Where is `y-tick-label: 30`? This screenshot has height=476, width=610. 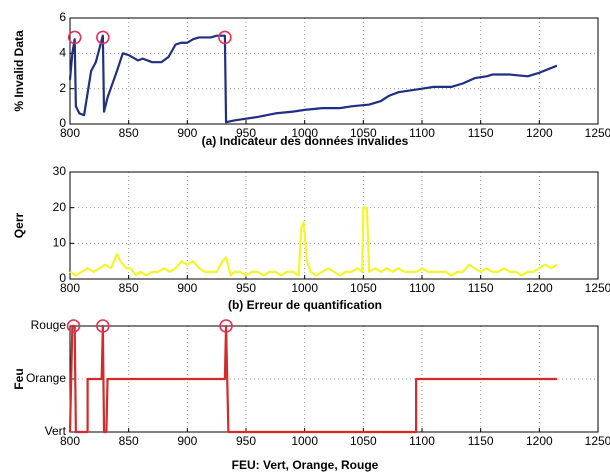 y-tick-label: 30 is located at coordinates (60, 171).